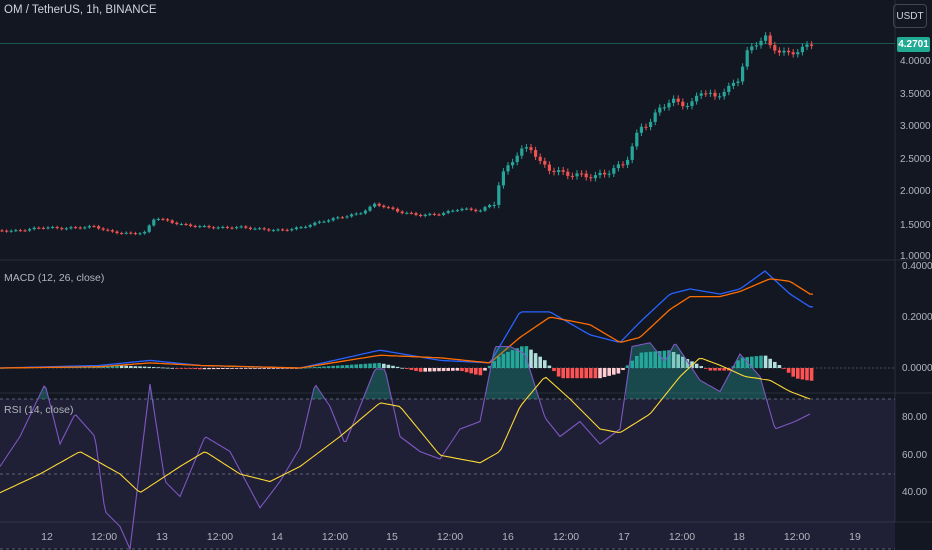 This screenshot has width=932, height=550. Describe the element at coordinates (917, 317) in the screenshot. I see `macd-tick: 0.2000` at that location.